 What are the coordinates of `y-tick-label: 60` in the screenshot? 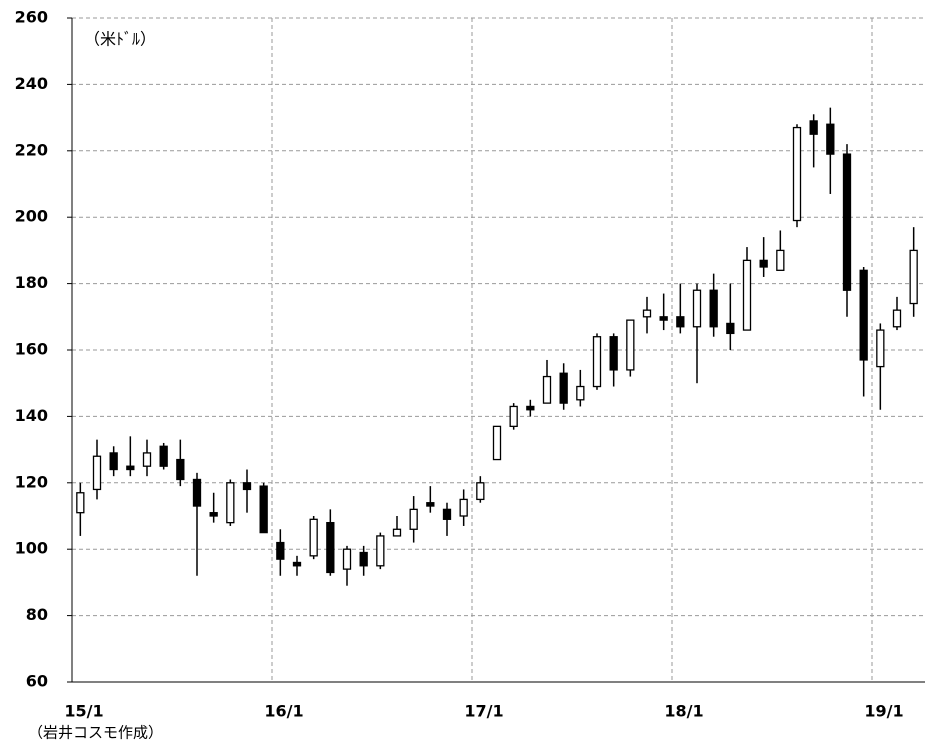 It's located at (37, 681).